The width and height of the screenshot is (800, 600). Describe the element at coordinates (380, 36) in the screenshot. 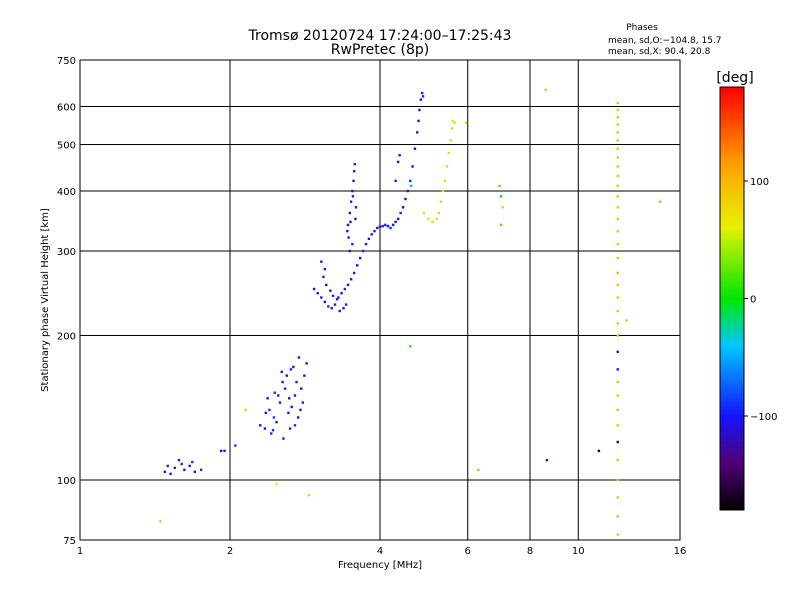

I see `chart-title: Tromsø 20120724 17:24:00–17:25:43` at that location.